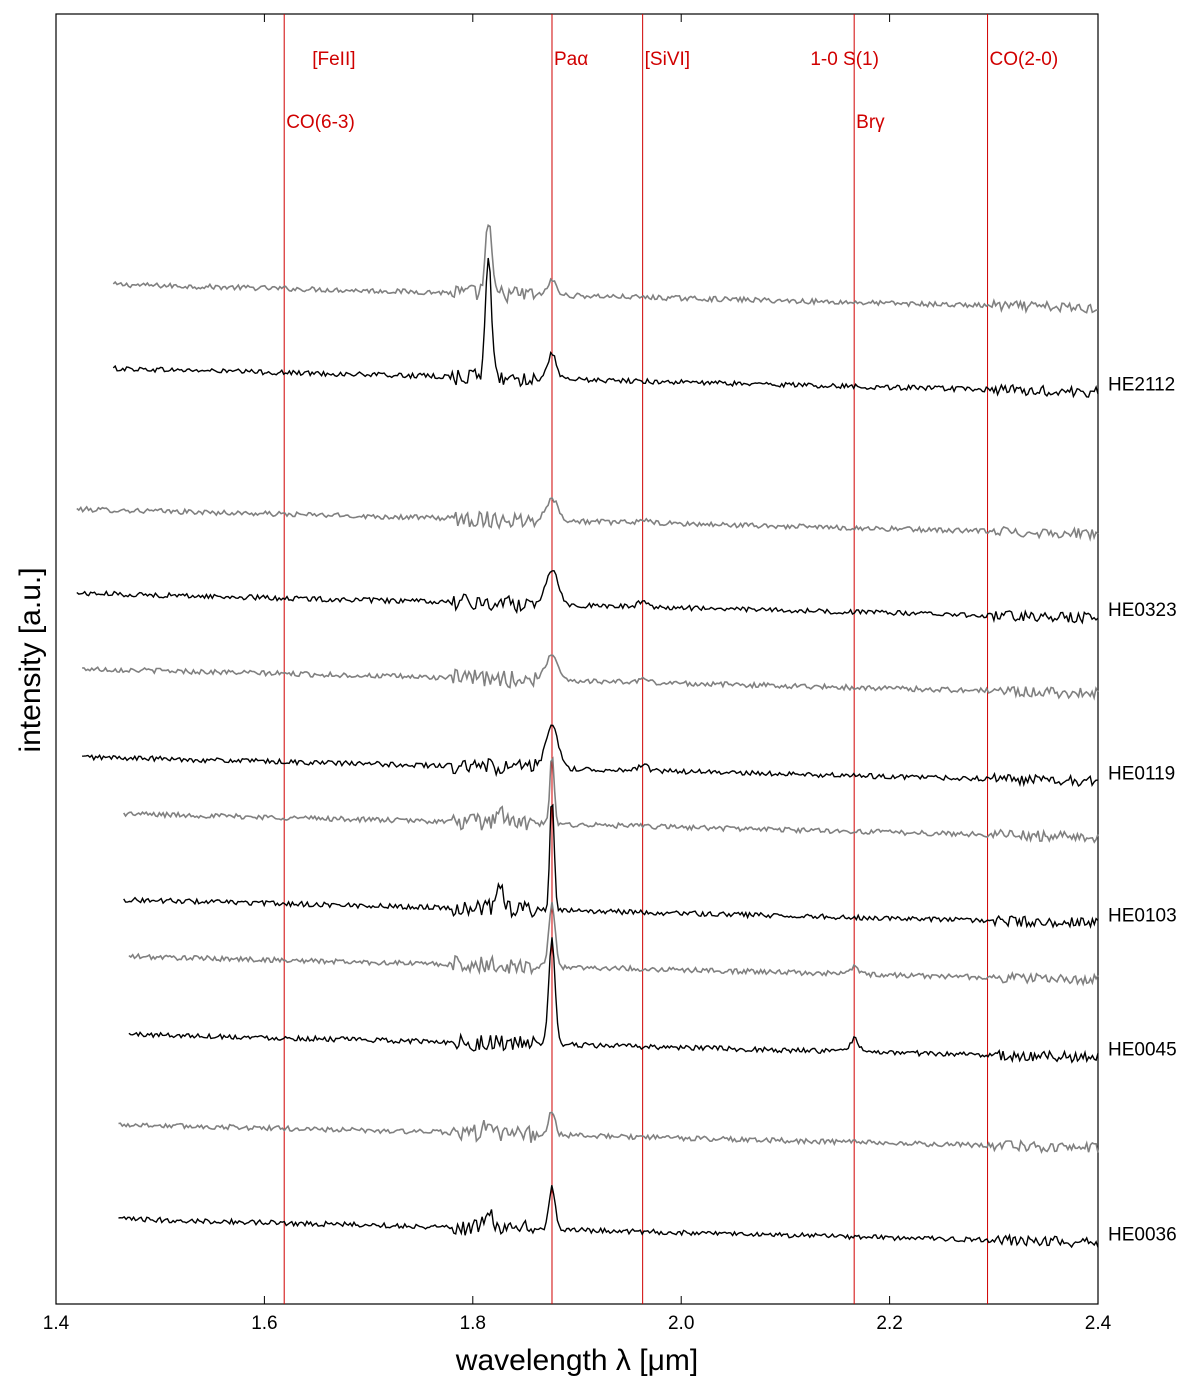 This screenshot has width=1200, height=1389. I want to click on spectrum-he0119-model, so click(590, 677).